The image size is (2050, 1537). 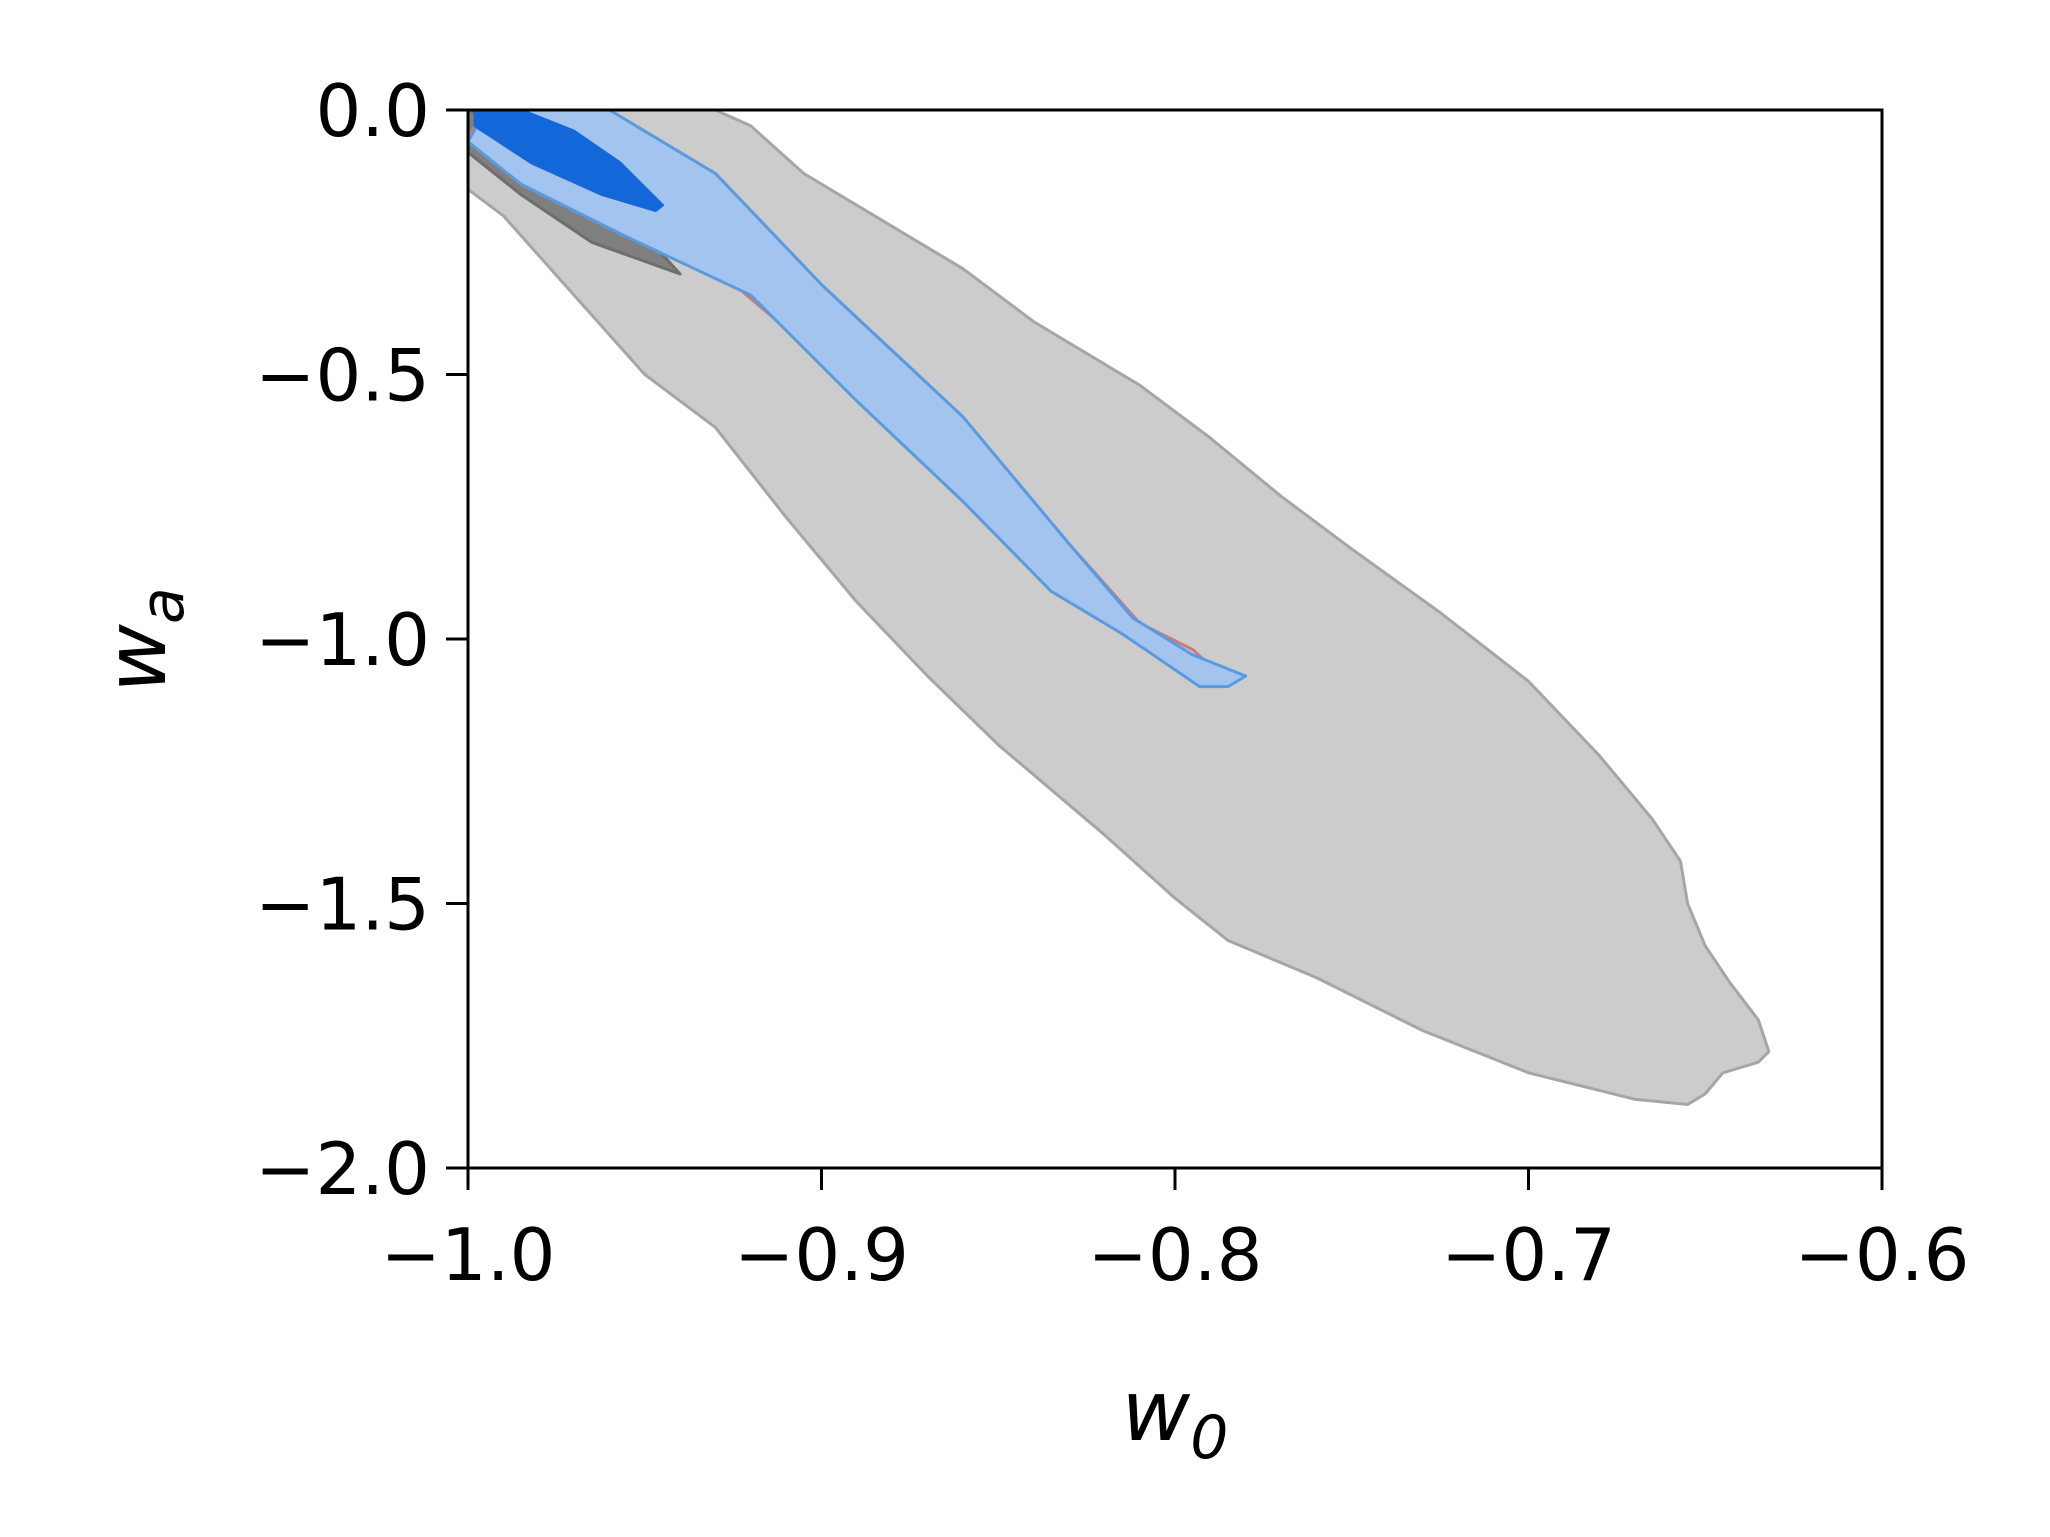 What do you see at coordinates (342, 376) in the screenshot?
I see `y-tick-label: −0.5` at bounding box center [342, 376].